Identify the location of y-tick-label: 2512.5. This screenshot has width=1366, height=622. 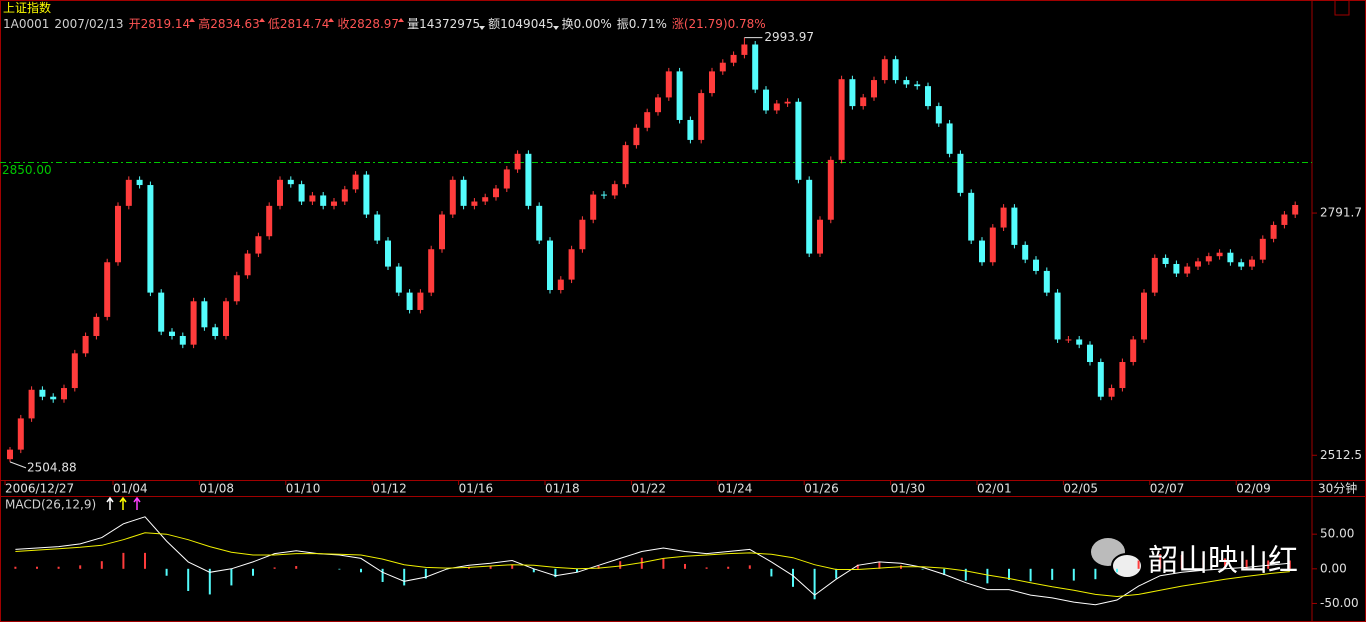
(1341, 455).